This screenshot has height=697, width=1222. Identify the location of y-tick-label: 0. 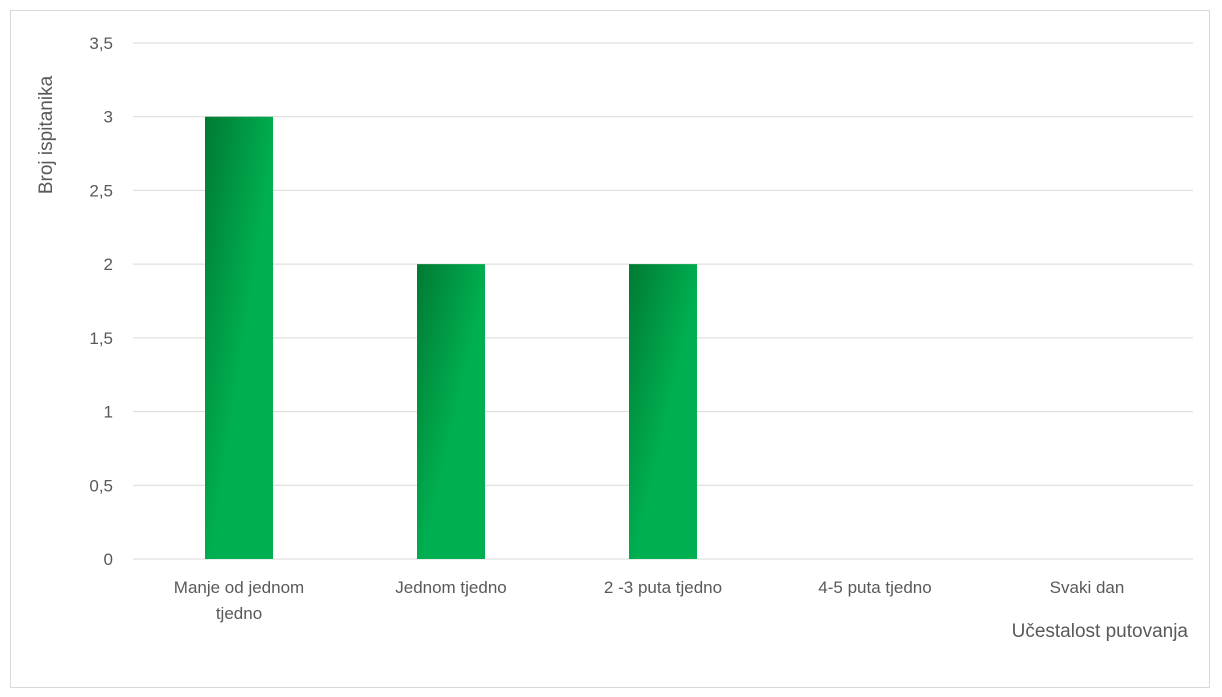
(108, 559).